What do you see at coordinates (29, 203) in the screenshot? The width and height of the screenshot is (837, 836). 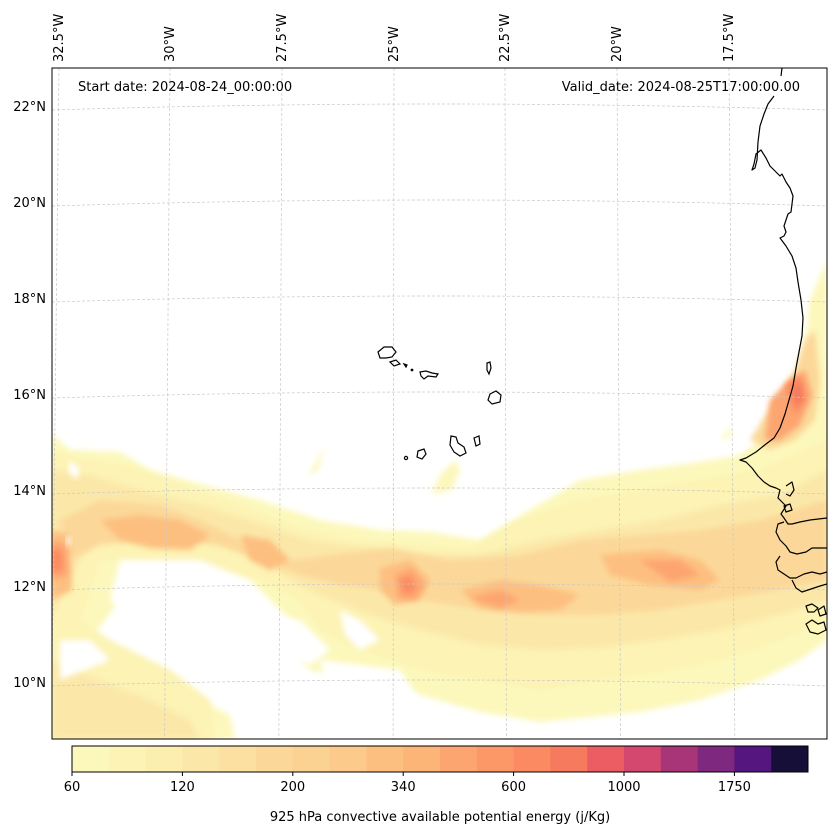 I see `latitude-label: 20°N` at bounding box center [29, 203].